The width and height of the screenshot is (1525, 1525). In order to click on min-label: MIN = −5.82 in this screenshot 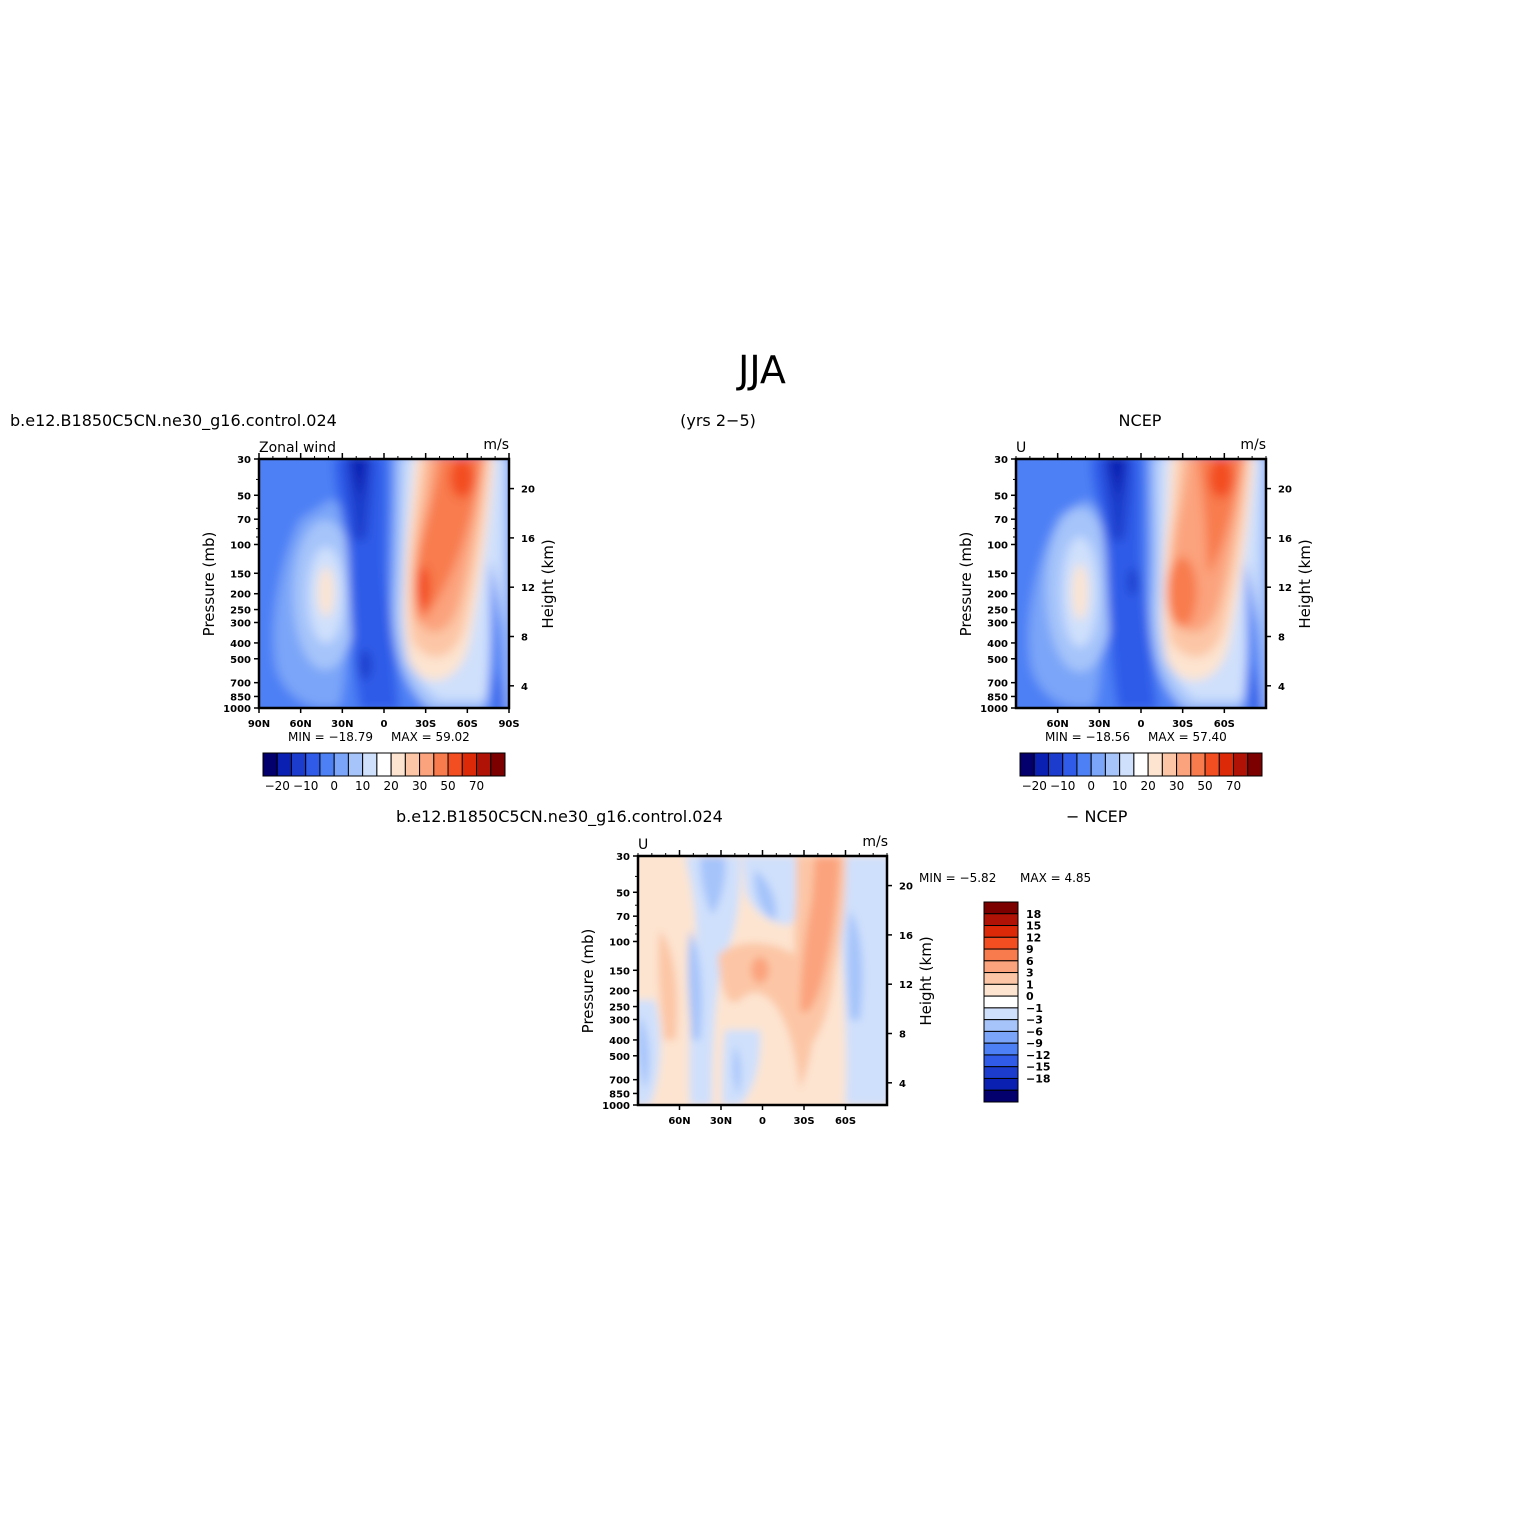, I will do `click(957, 878)`.